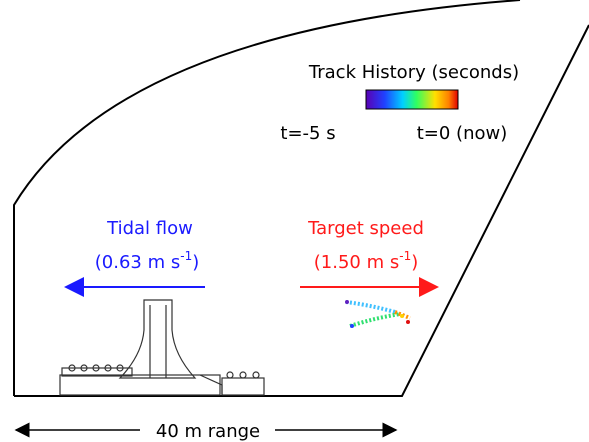 The height and width of the screenshot is (442, 589). What do you see at coordinates (405, 256) in the screenshot?
I see `target-exponent: -1` at bounding box center [405, 256].